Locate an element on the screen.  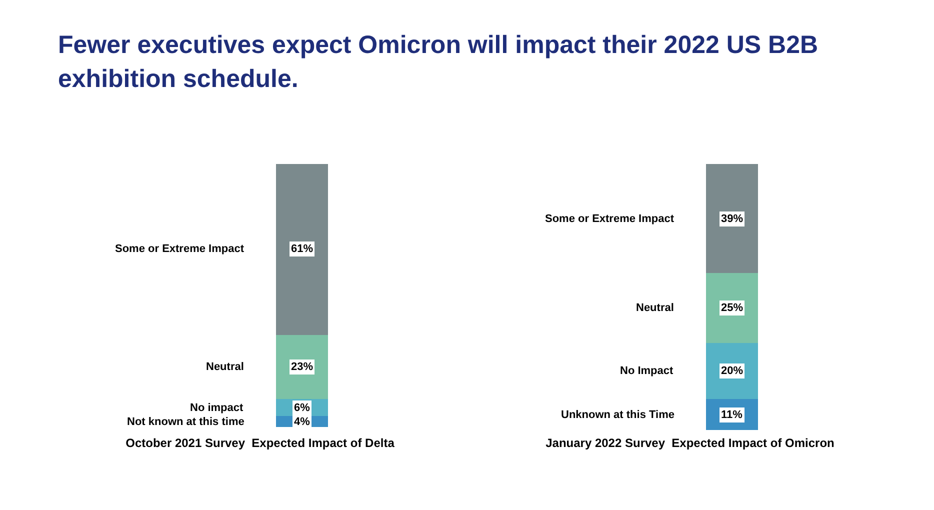
data-label: 11% is located at coordinates (732, 415).